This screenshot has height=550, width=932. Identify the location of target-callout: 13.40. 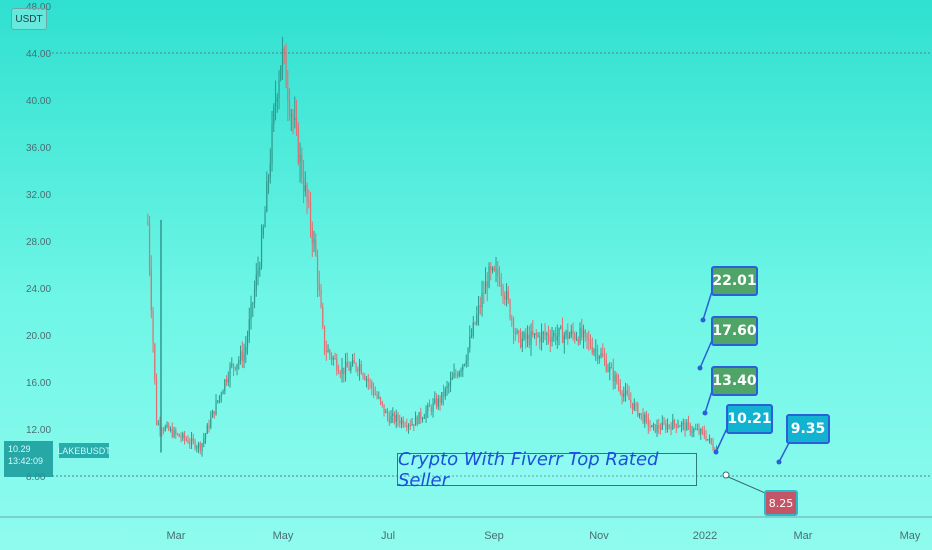
(734, 381).